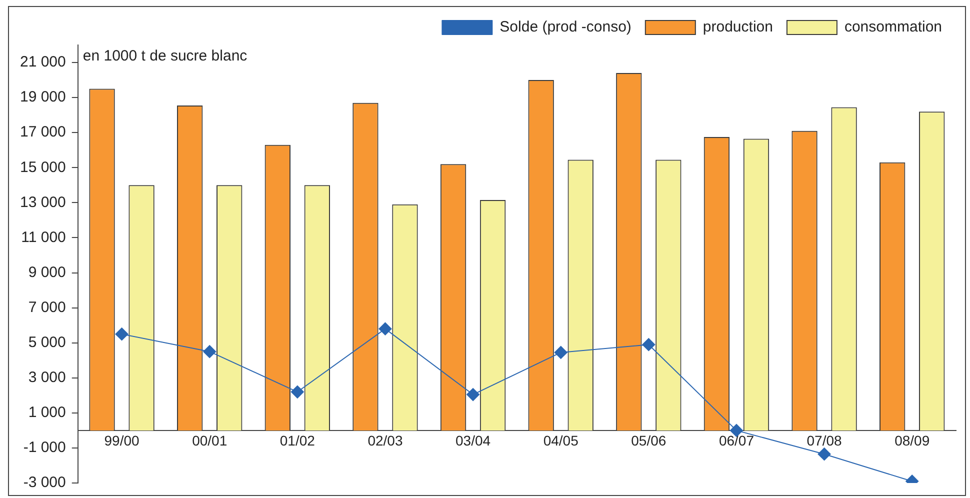  Describe the element at coordinates (47, 413) in the screenshot. I see `y-tick-label: 1 000` at that location.